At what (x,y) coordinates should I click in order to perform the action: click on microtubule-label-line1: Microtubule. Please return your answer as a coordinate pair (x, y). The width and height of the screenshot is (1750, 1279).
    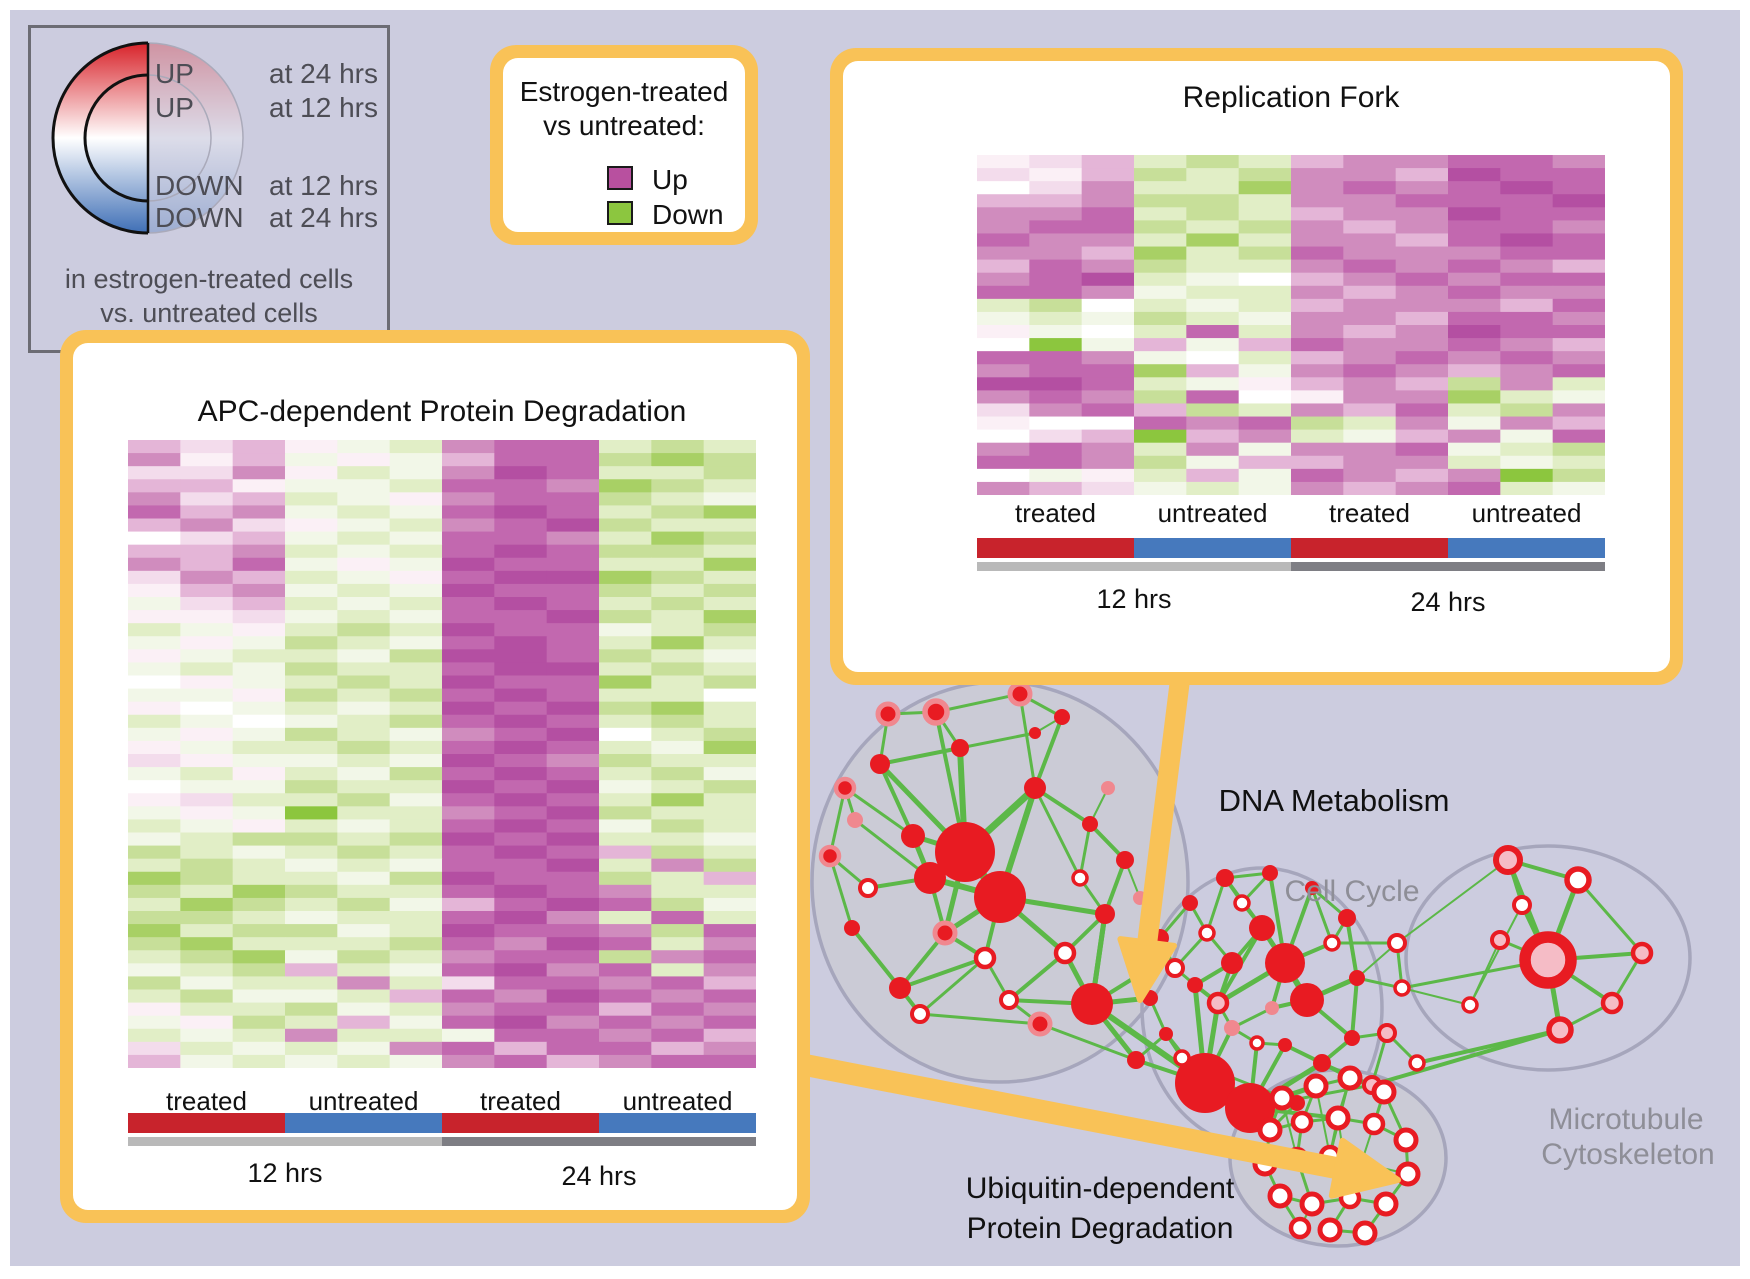
    Looking at the image, I should click on (1626, 1119).